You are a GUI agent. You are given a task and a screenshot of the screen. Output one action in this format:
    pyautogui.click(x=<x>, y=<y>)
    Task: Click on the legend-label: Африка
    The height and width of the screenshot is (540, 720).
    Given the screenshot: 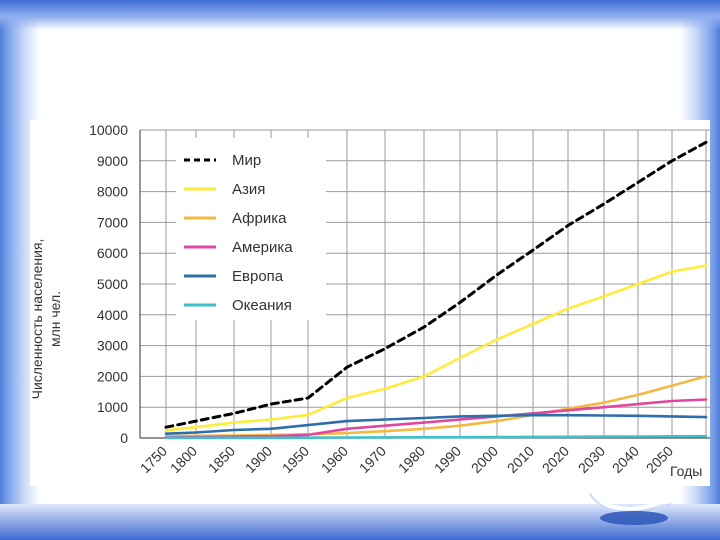 What is the action you would take?
    pyautogui.click(x=259, y=218)
    